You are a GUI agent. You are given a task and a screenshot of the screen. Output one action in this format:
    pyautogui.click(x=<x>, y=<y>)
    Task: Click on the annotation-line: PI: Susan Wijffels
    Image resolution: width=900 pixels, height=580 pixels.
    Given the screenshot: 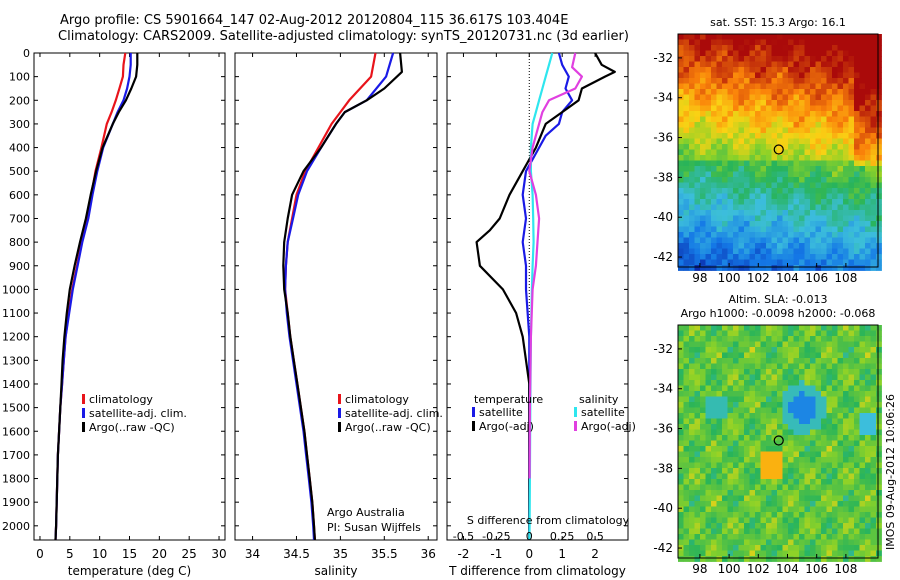 What is the action you would take?
    pyautogui.click(x=374, y=527)
    